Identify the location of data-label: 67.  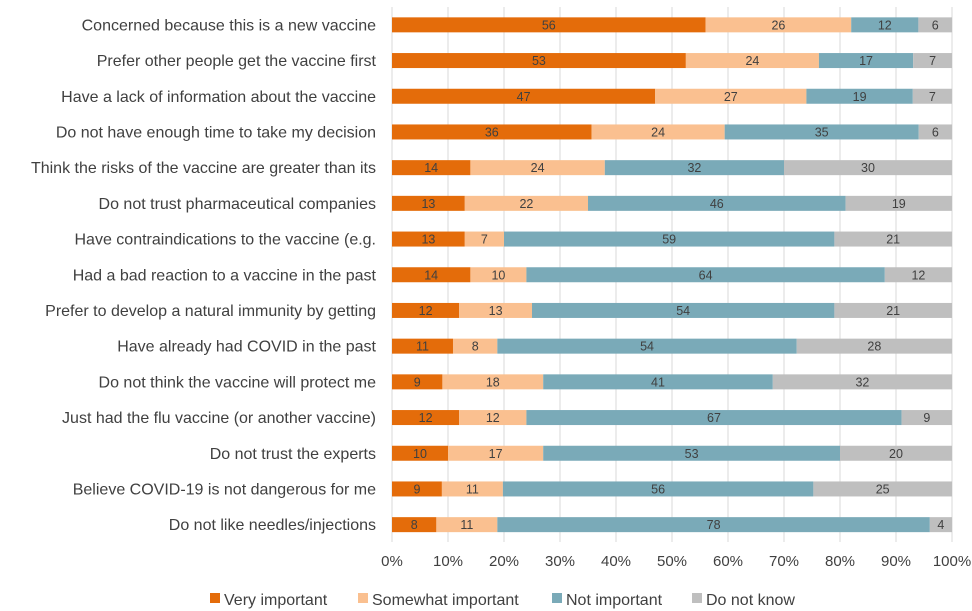
(714, 418).